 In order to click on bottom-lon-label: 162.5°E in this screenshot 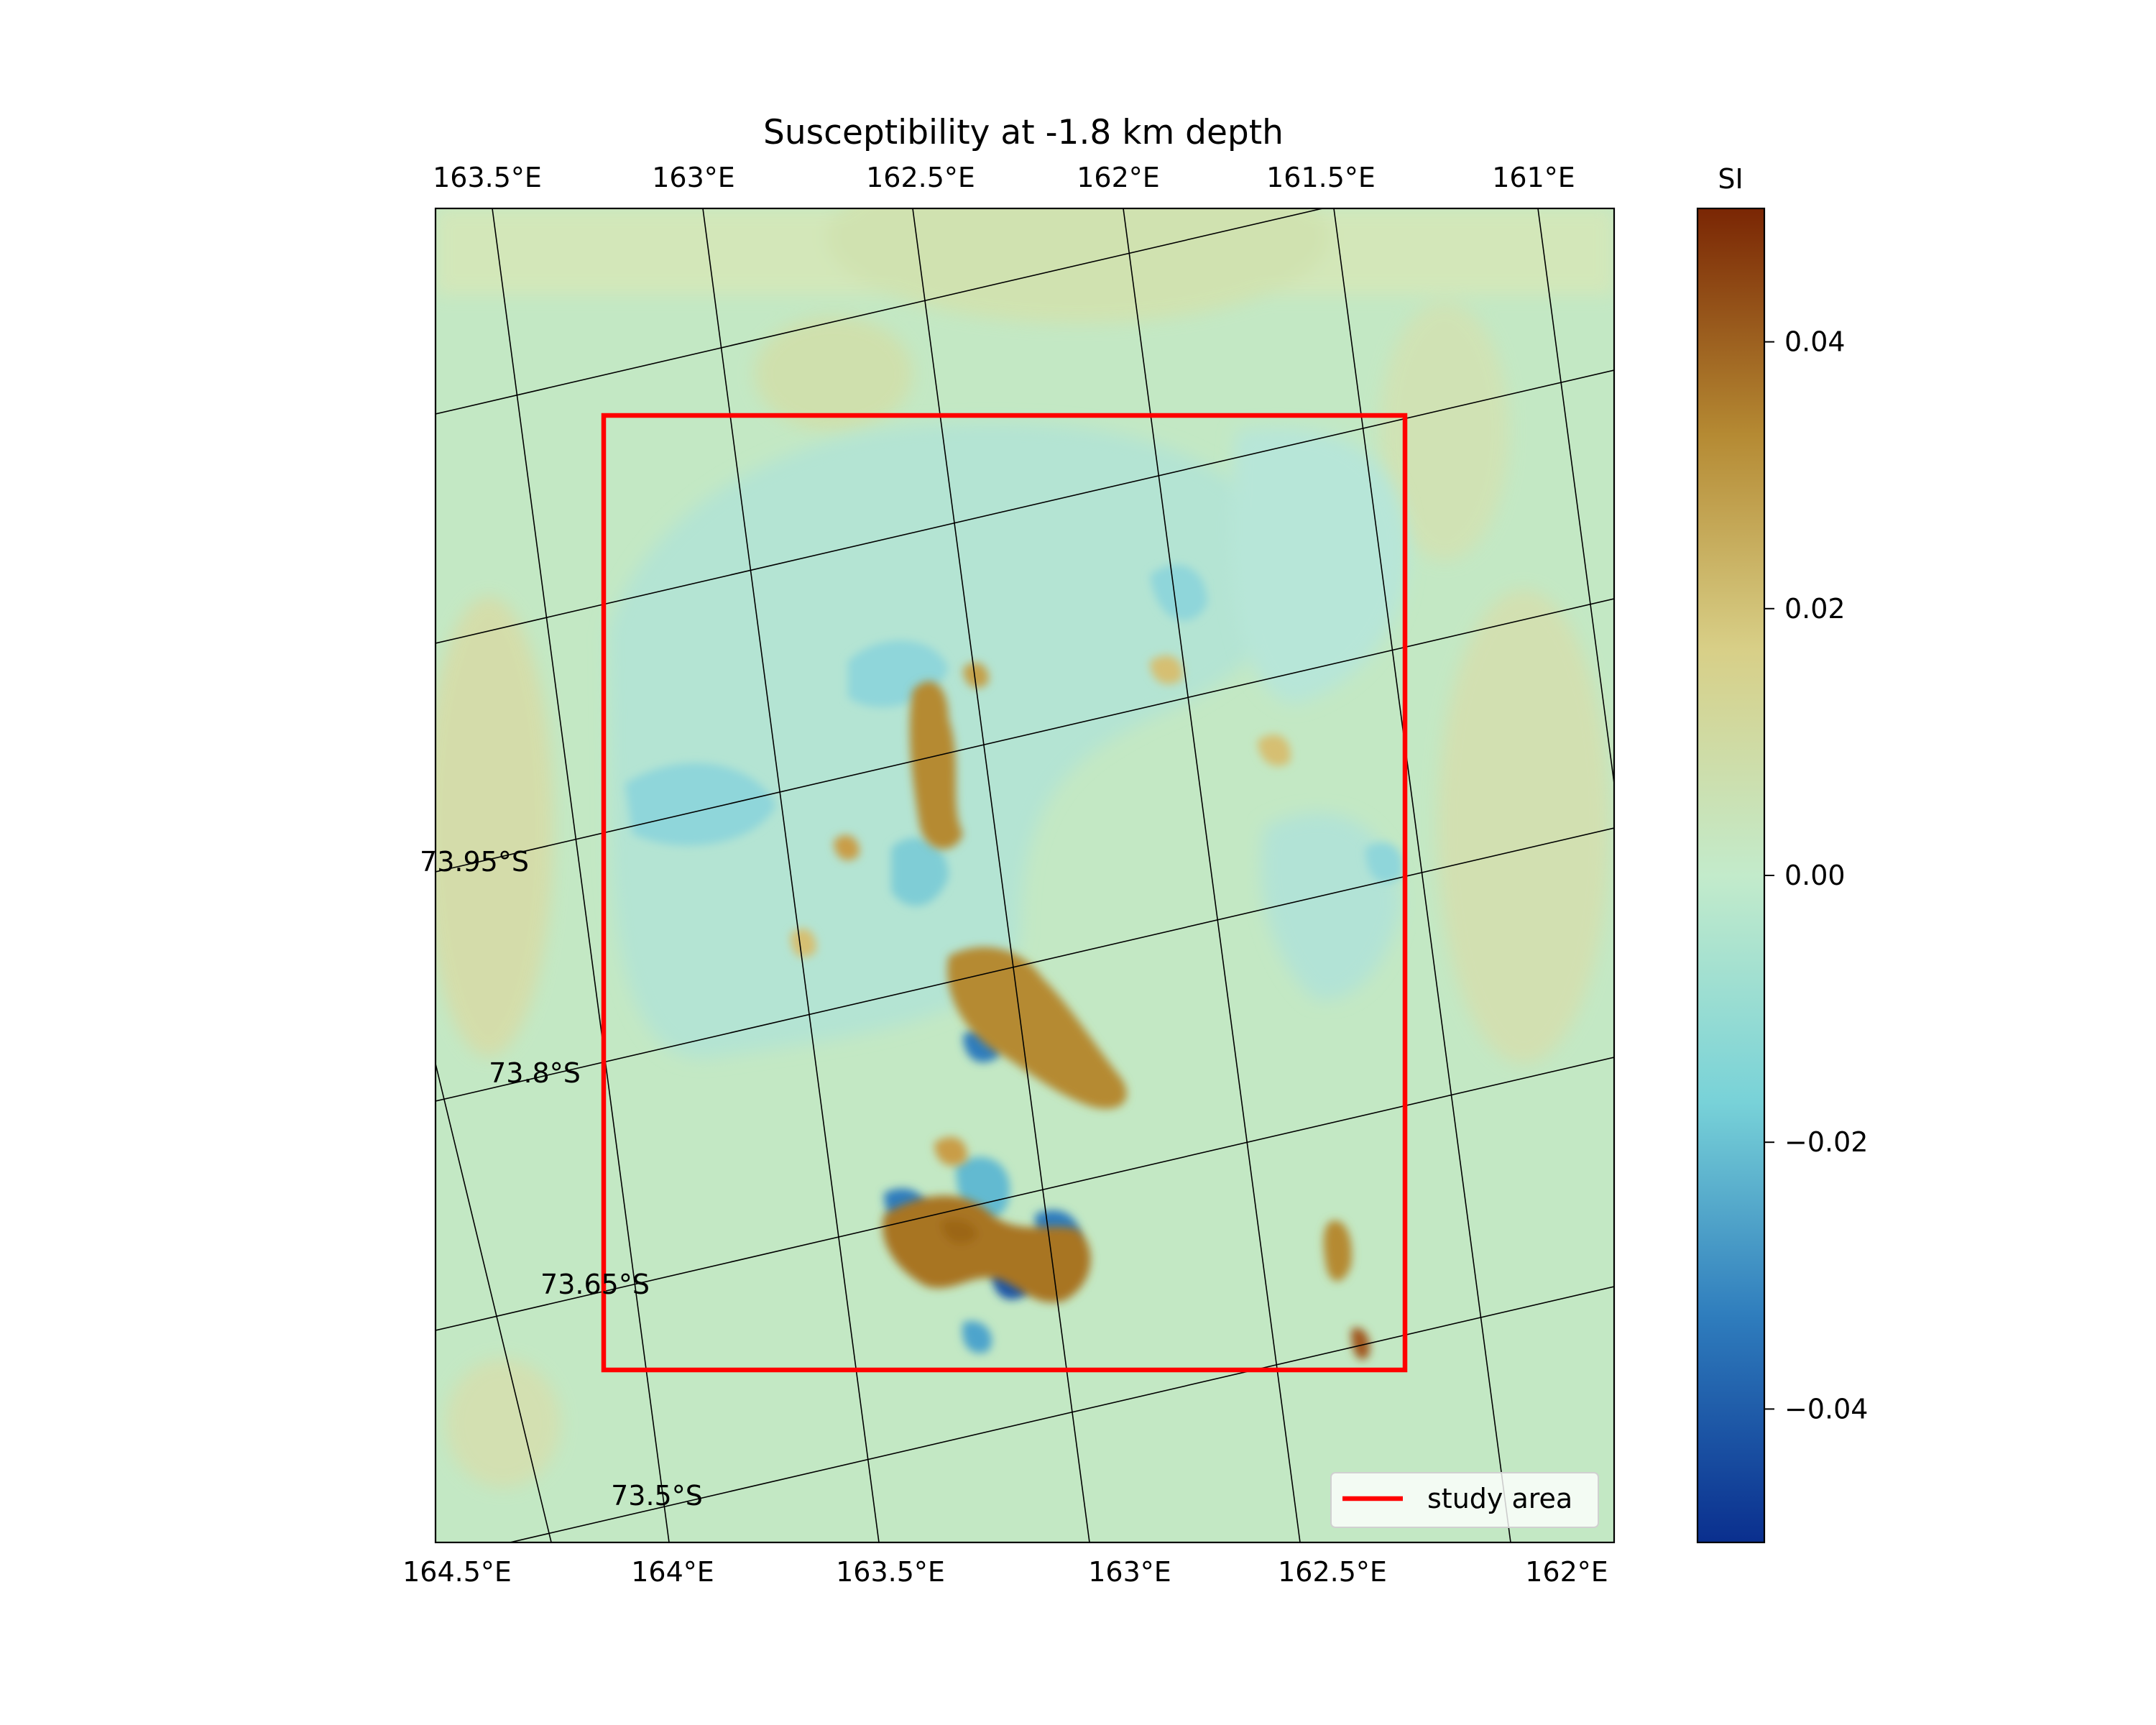, I will do `click(1332, 1572)`.